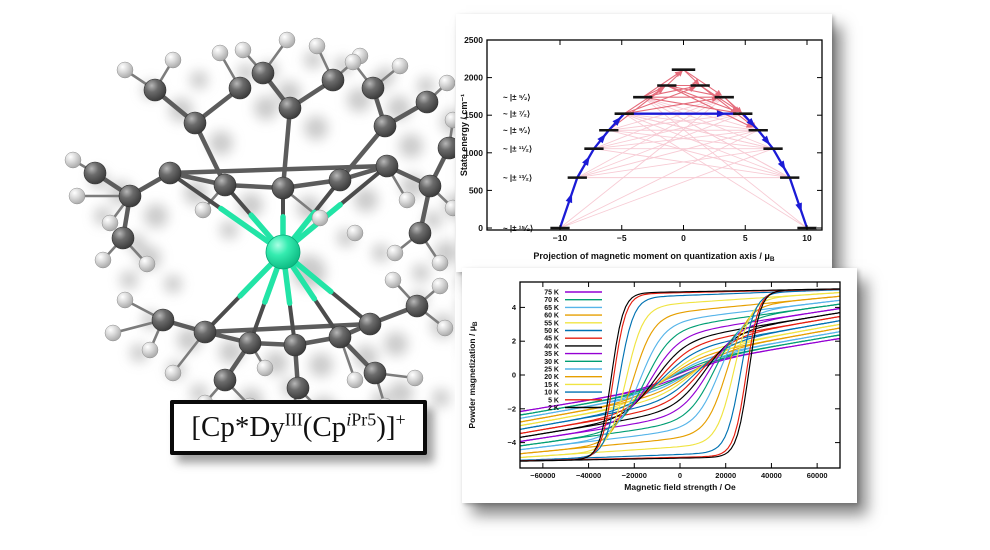 The height and width of the screenshot is (550, 990). What do you see at coordinates (517, 130) in the screenshot?
I see `svg-text: ~ |± ⁹⁄₂⟩` at bounding box center [517, 130].